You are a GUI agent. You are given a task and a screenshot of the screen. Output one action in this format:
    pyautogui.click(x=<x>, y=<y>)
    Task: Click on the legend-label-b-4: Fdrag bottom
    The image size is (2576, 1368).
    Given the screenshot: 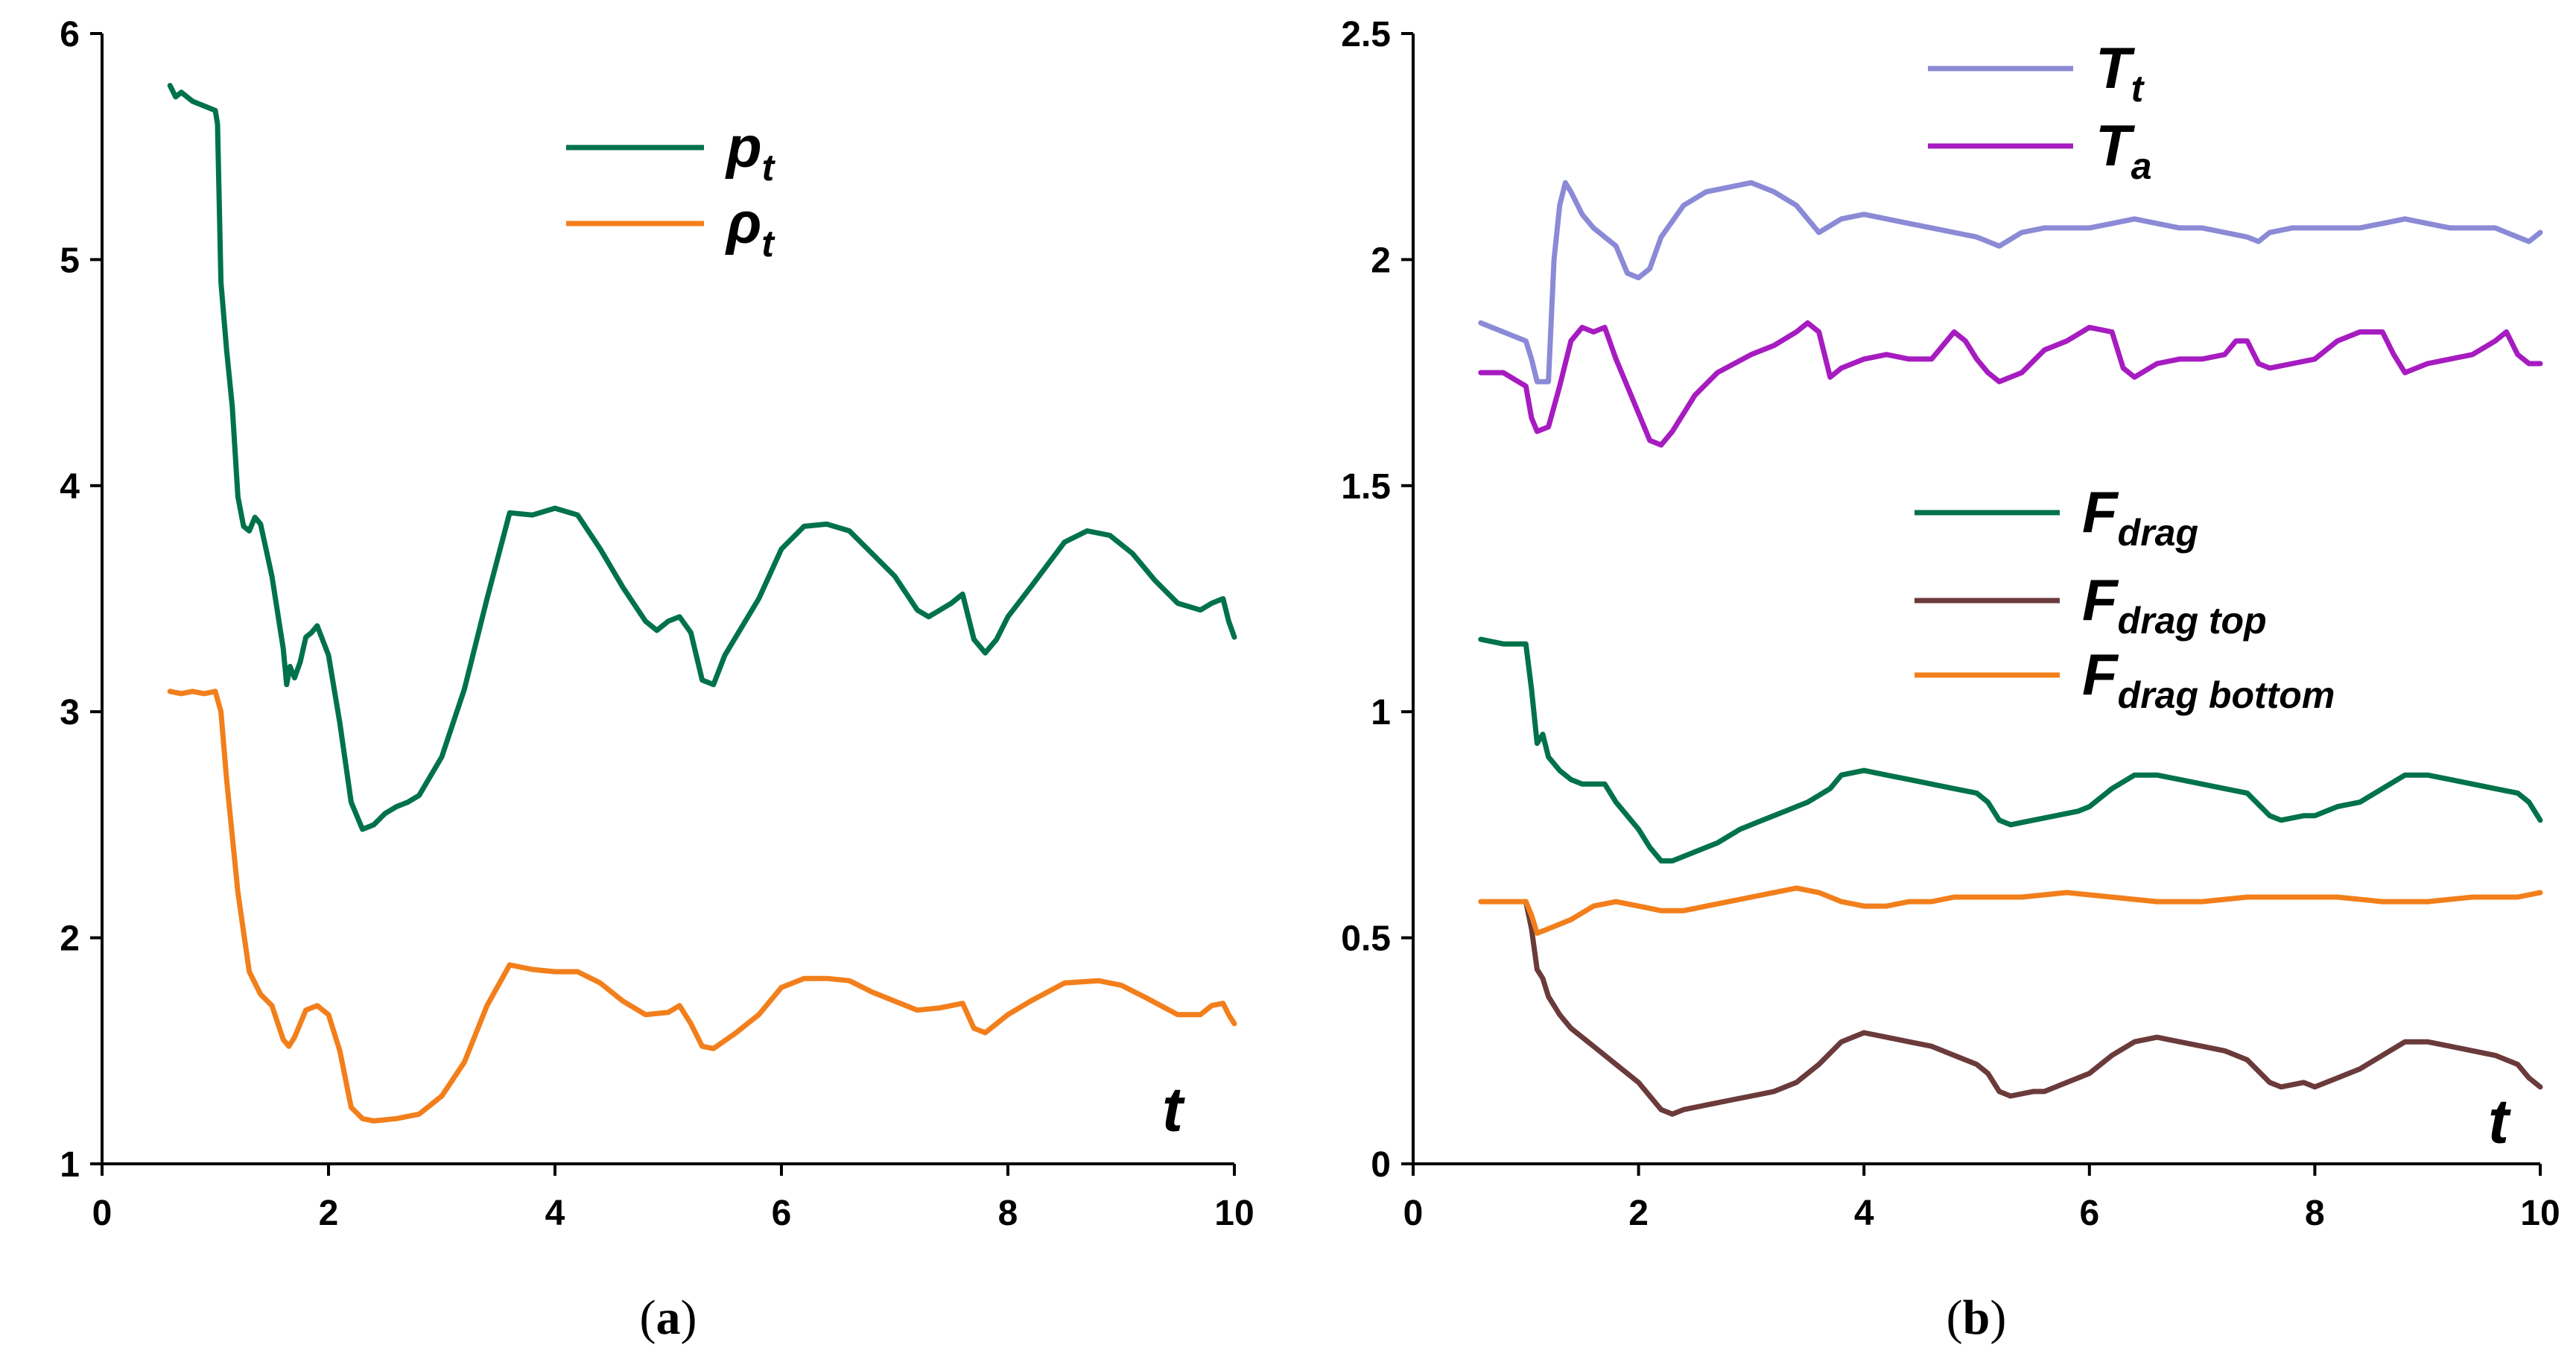 What is the action you would take?
    pyautogui.click(x=2208, y=679)
    